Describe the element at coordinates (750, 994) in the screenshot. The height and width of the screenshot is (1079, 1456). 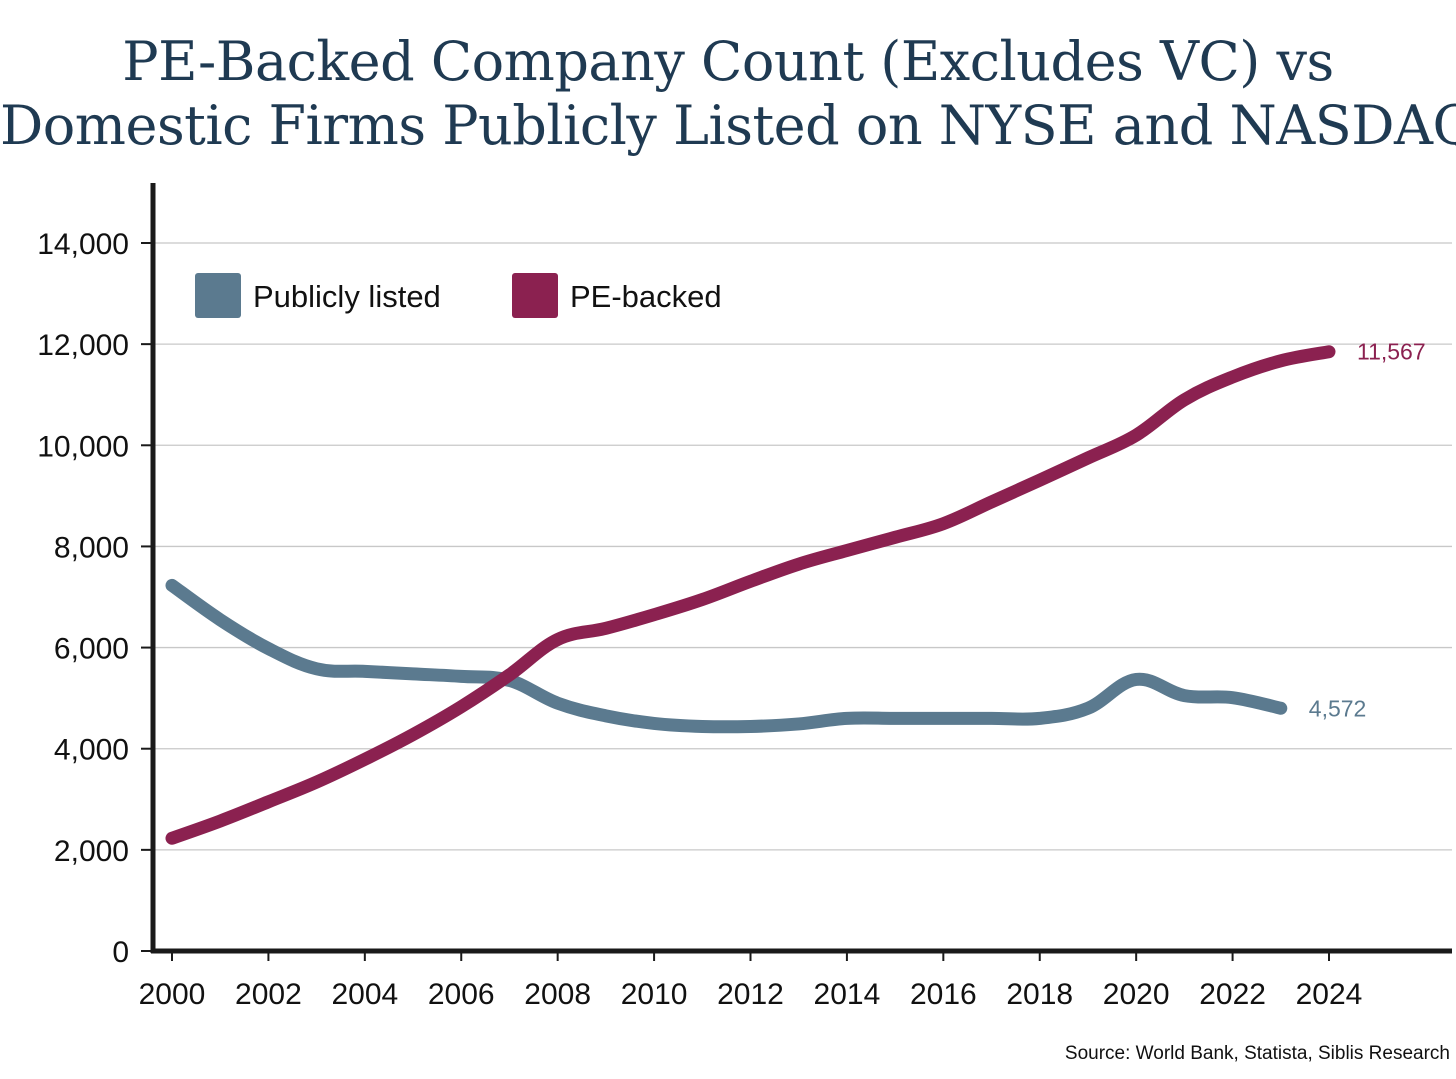
I see `x-tick-label: 2012` at that location.